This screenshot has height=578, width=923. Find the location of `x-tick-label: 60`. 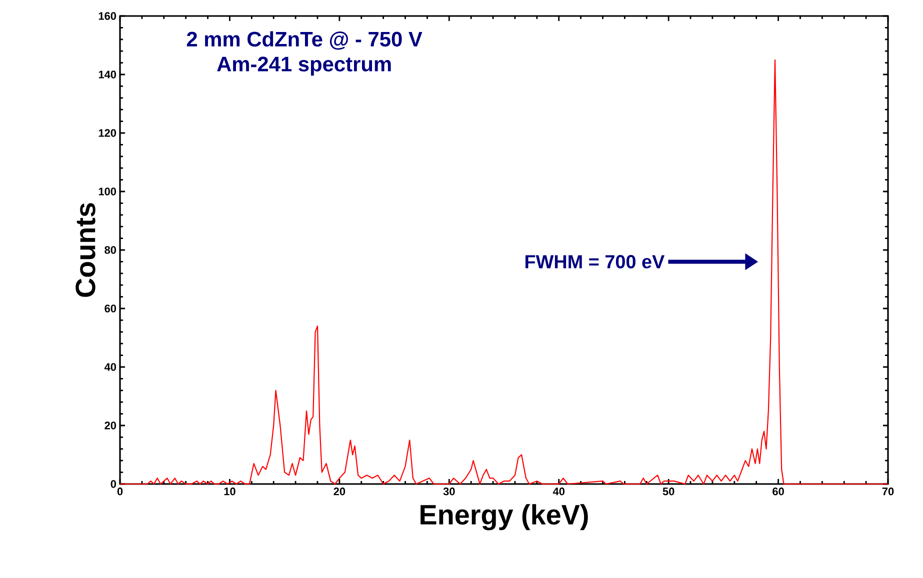

x-tick-label: 60 is located at coordinates (778, 492).